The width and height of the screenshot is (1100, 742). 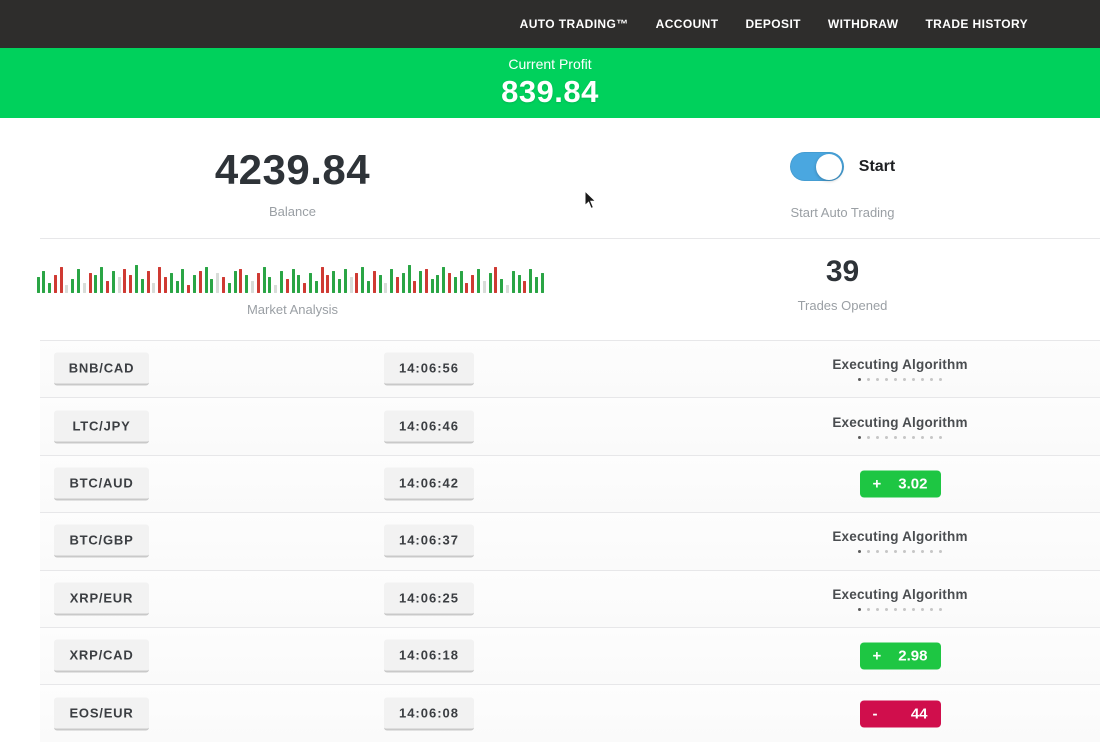 What do you see at coordinates (570, 427) in the screenshot?
I see `trade-row: LTC/JPY 14:06:46 Executing Algorithm` at bounding box center [570, 427].